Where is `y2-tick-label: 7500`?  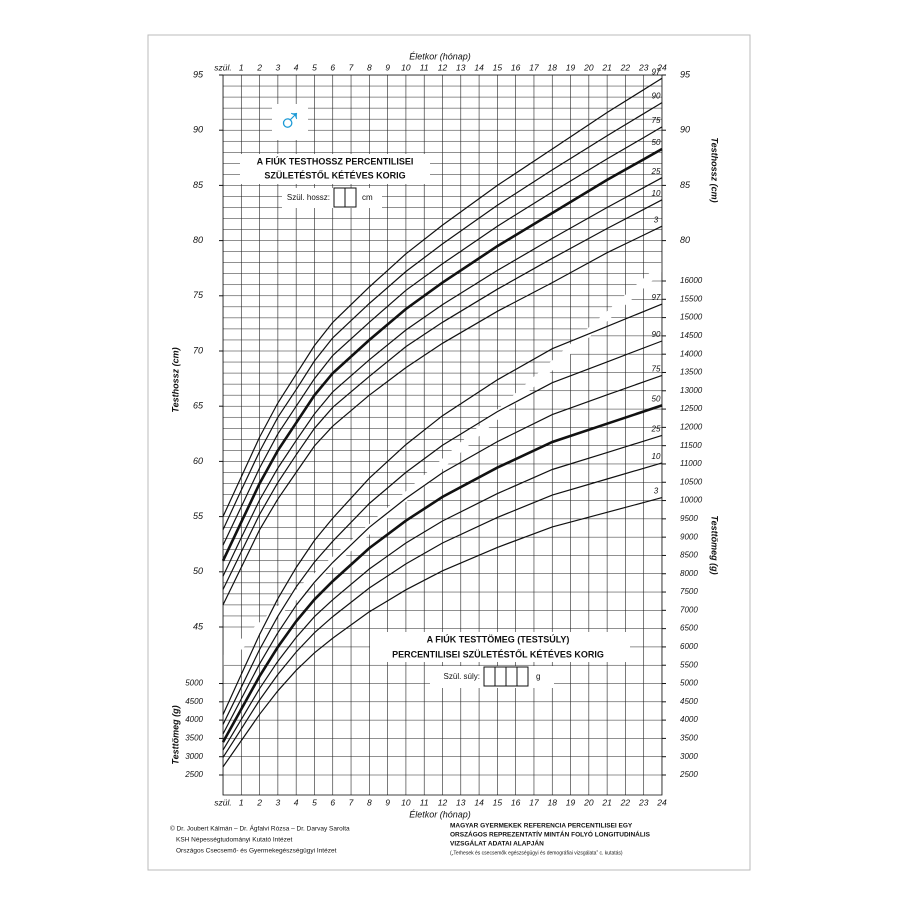
y2-tick-label: 7500 is located at coordinates (689, 591).